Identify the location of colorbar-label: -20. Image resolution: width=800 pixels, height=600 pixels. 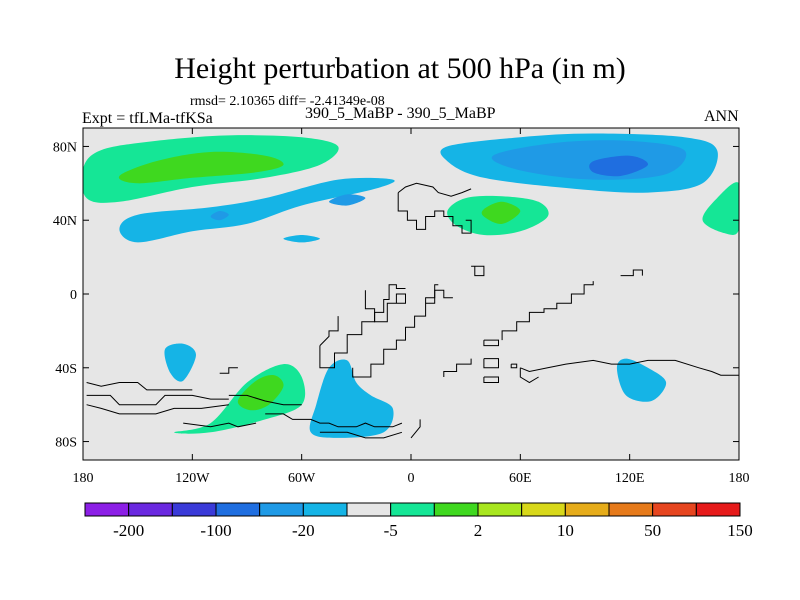
(303, 530).